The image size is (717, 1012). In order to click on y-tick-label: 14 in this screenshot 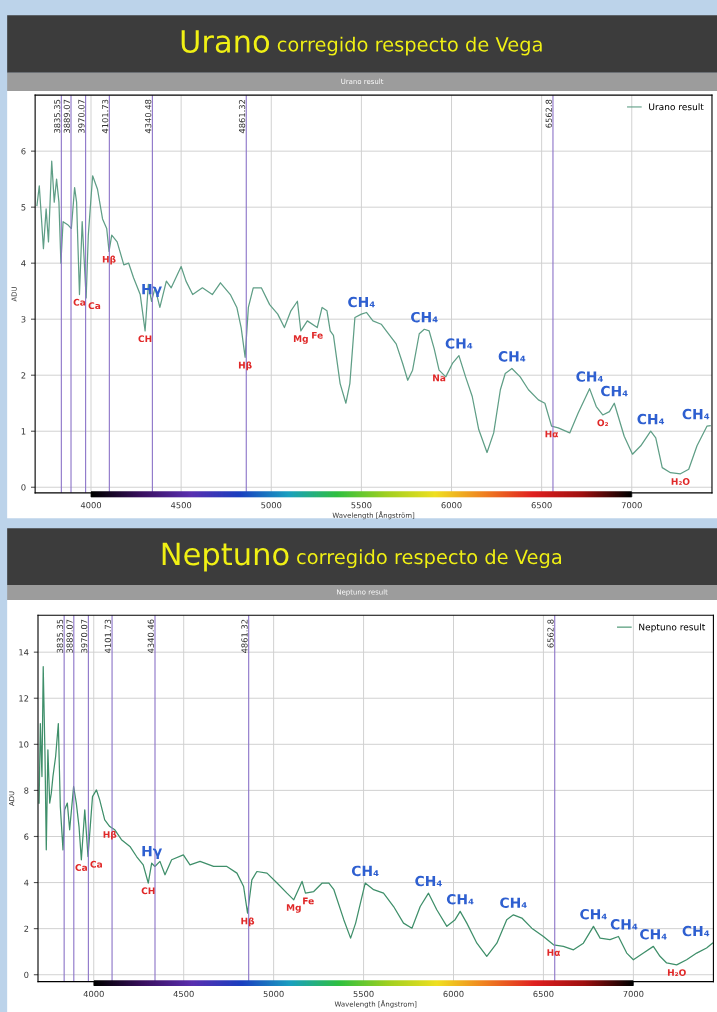, I will do `click(24, 652)`.